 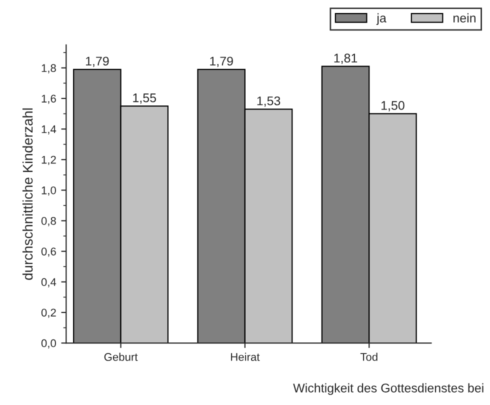 I want to click on x-axis-title: Wichtigkeit des Gottesdienstes bei, so click(x=388, y=389).